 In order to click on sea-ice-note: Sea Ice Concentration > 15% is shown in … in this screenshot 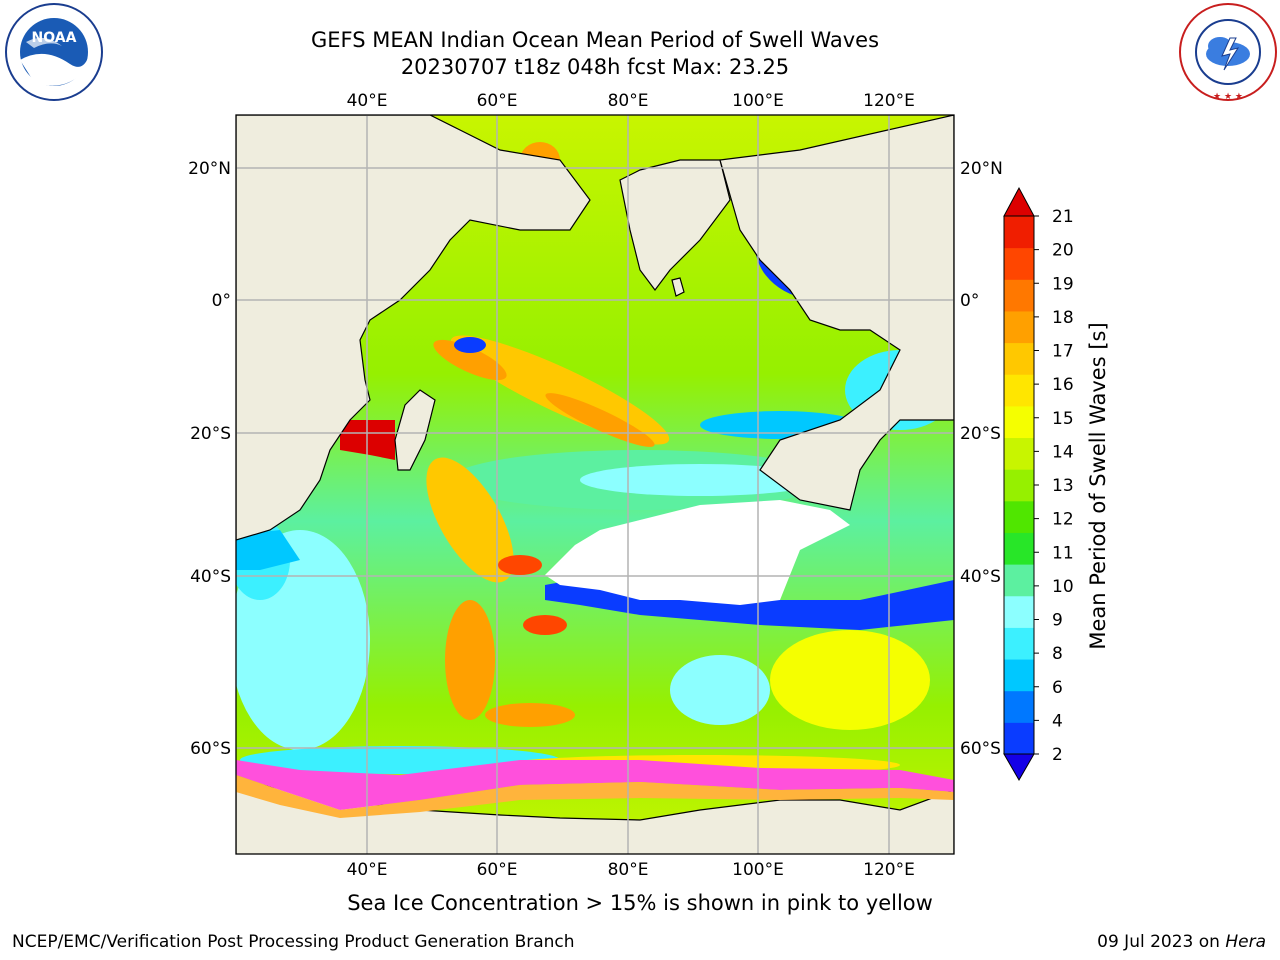, I will do `click(640, 903)`.